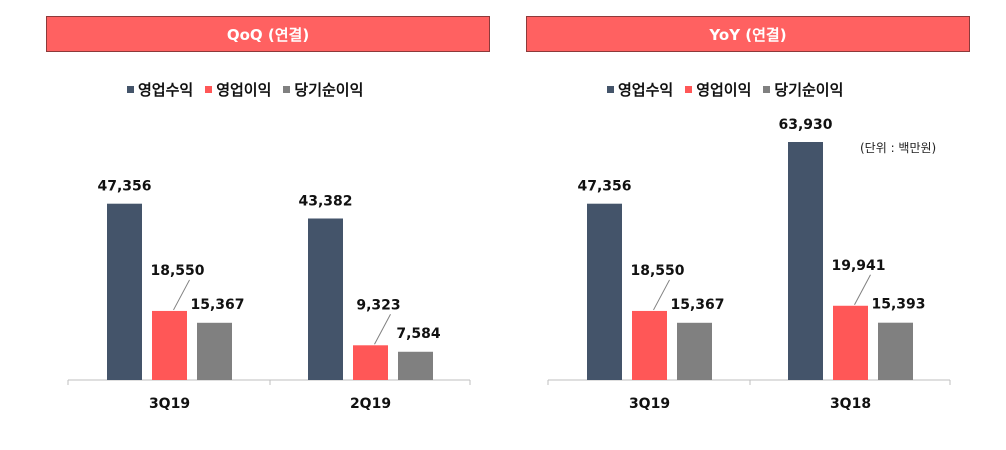  What do you see at coordinates (898, 148) in the screenshot?
I see `unit-note: (단위 : 백만원)` at bounding box center [898, 148].